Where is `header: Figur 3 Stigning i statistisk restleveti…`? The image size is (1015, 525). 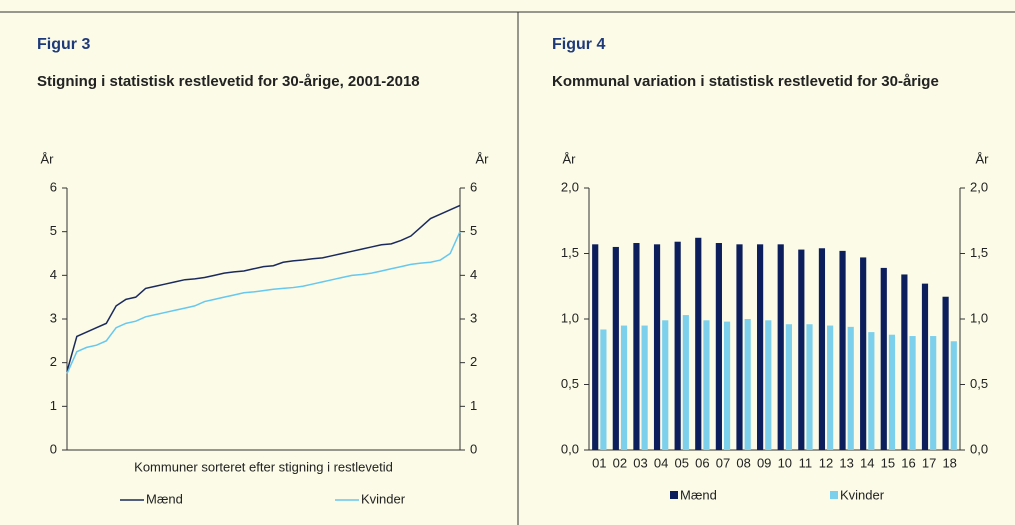 header: Figur 3 Stigning i statistisk restleveti… is located at coordinates (262, 67).